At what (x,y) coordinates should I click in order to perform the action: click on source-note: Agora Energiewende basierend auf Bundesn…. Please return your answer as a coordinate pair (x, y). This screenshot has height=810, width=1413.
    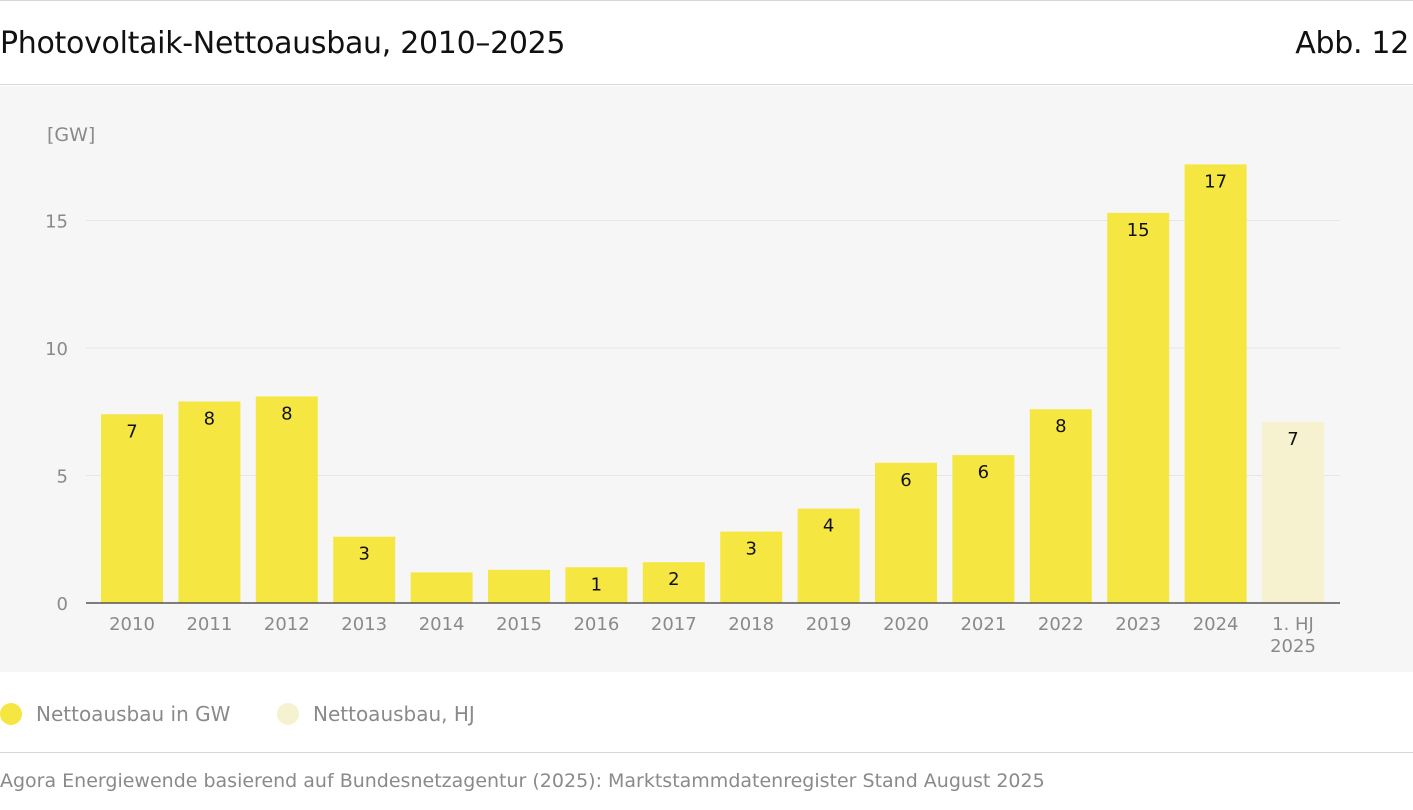
    Looking at the image, I should click on (522, 781).